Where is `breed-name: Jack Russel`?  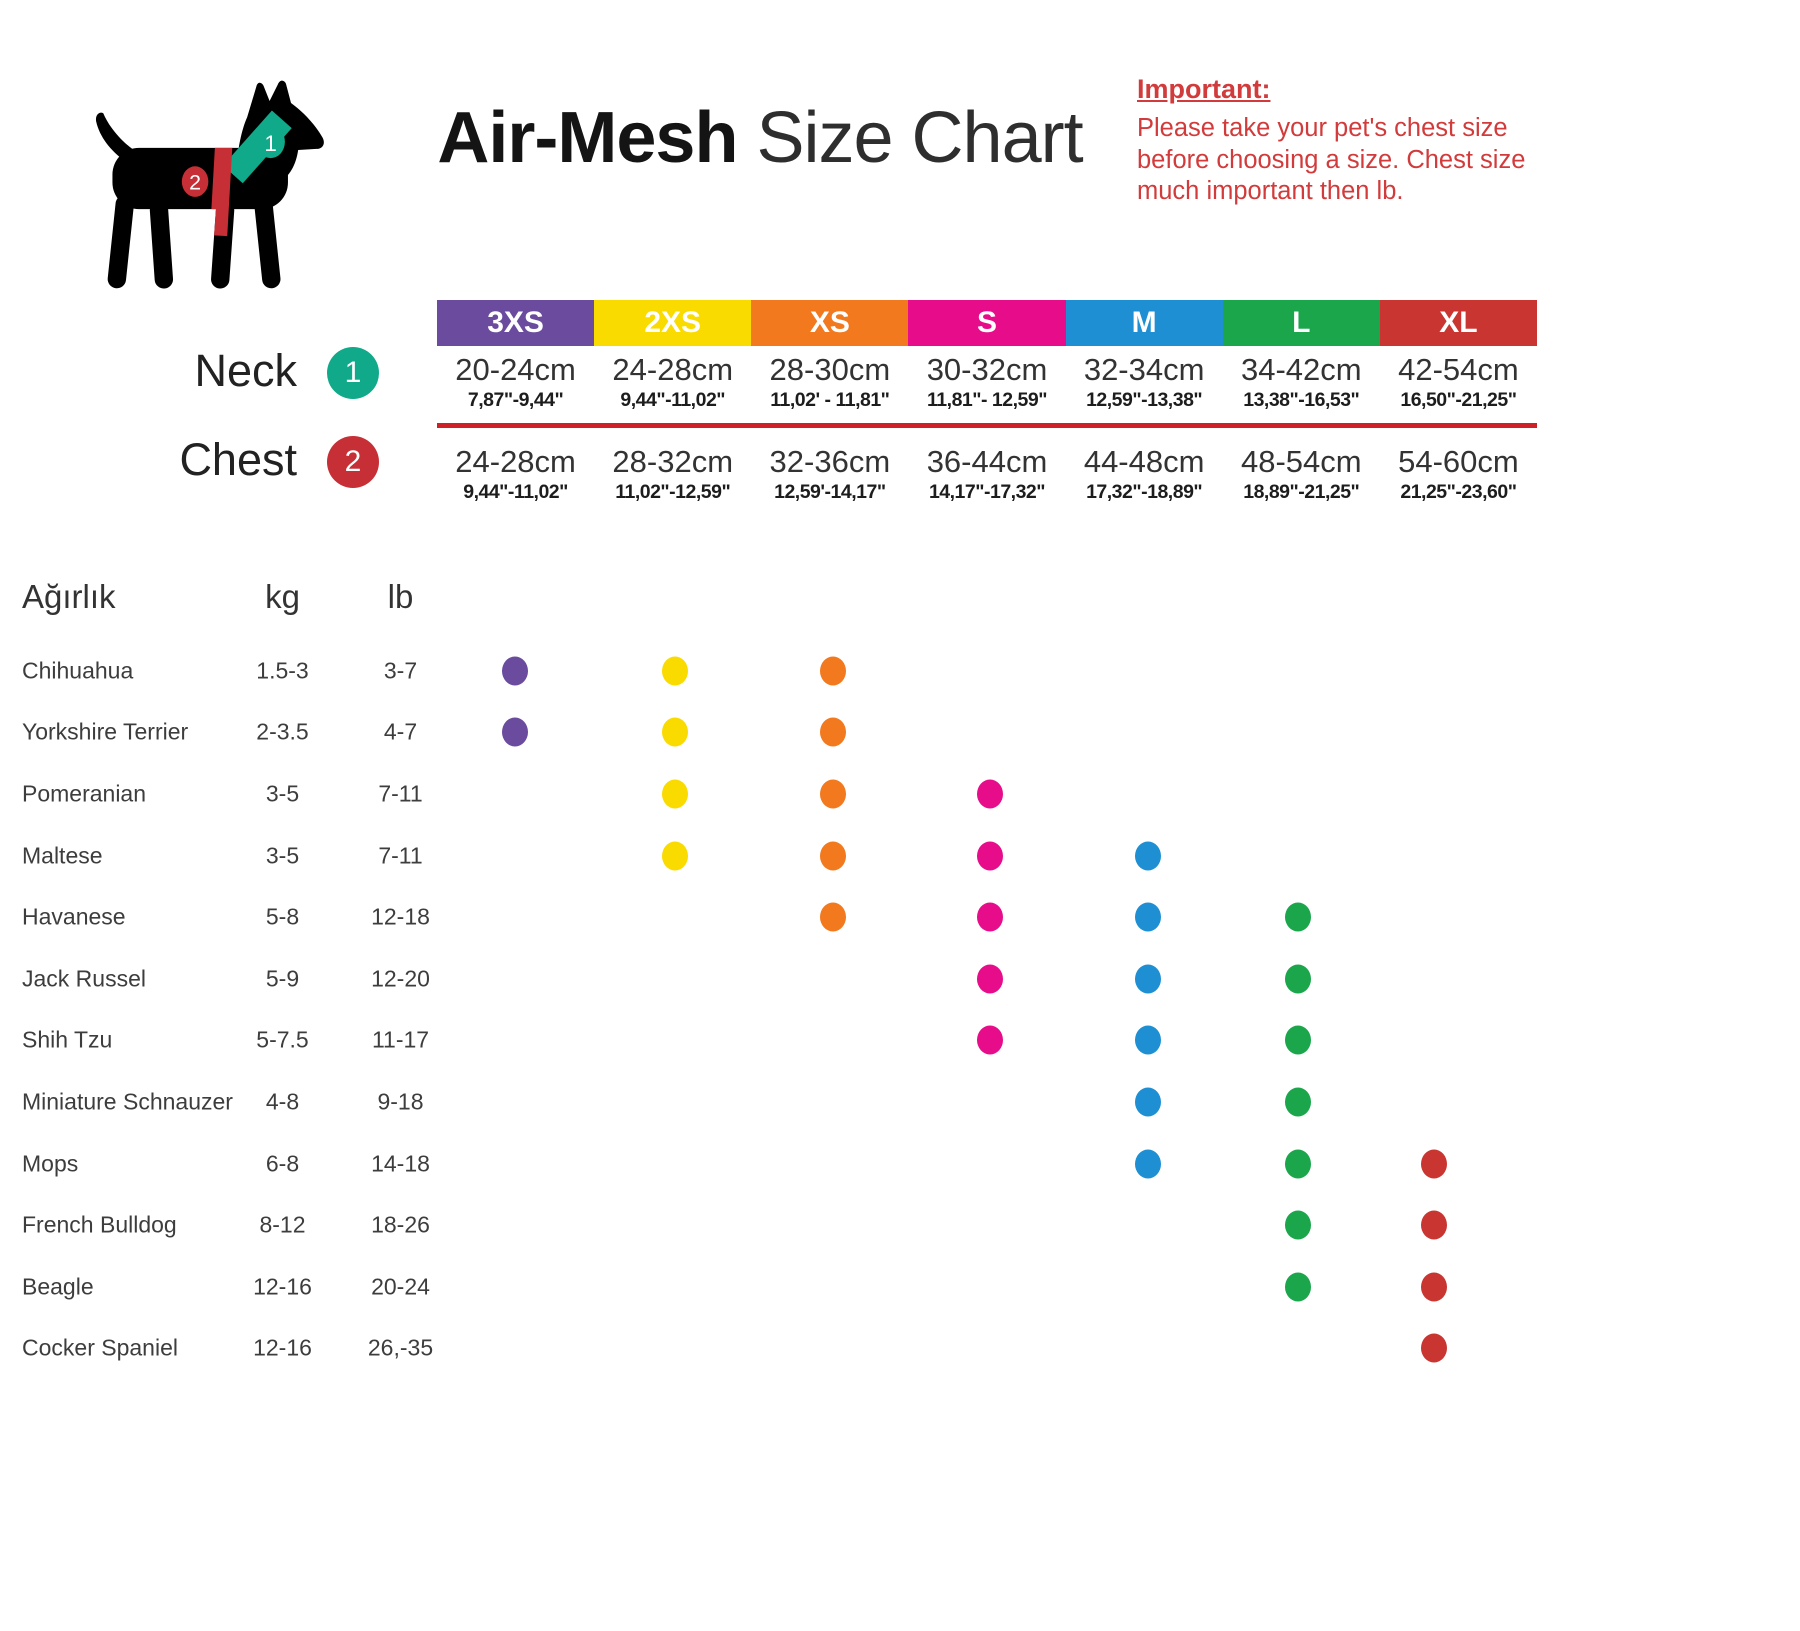 breed-name: Jack Russel is located at coordinates (84, 978).